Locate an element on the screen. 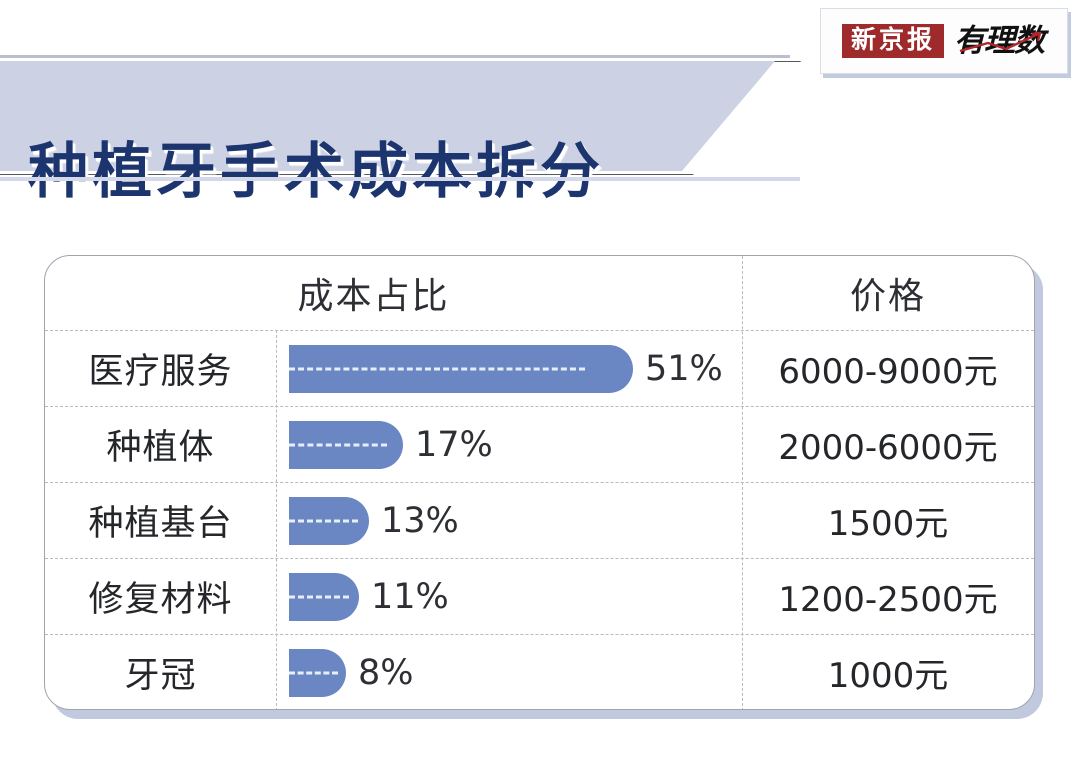  header-cost-share: 成本占比 is located at coordinates (373, 296).